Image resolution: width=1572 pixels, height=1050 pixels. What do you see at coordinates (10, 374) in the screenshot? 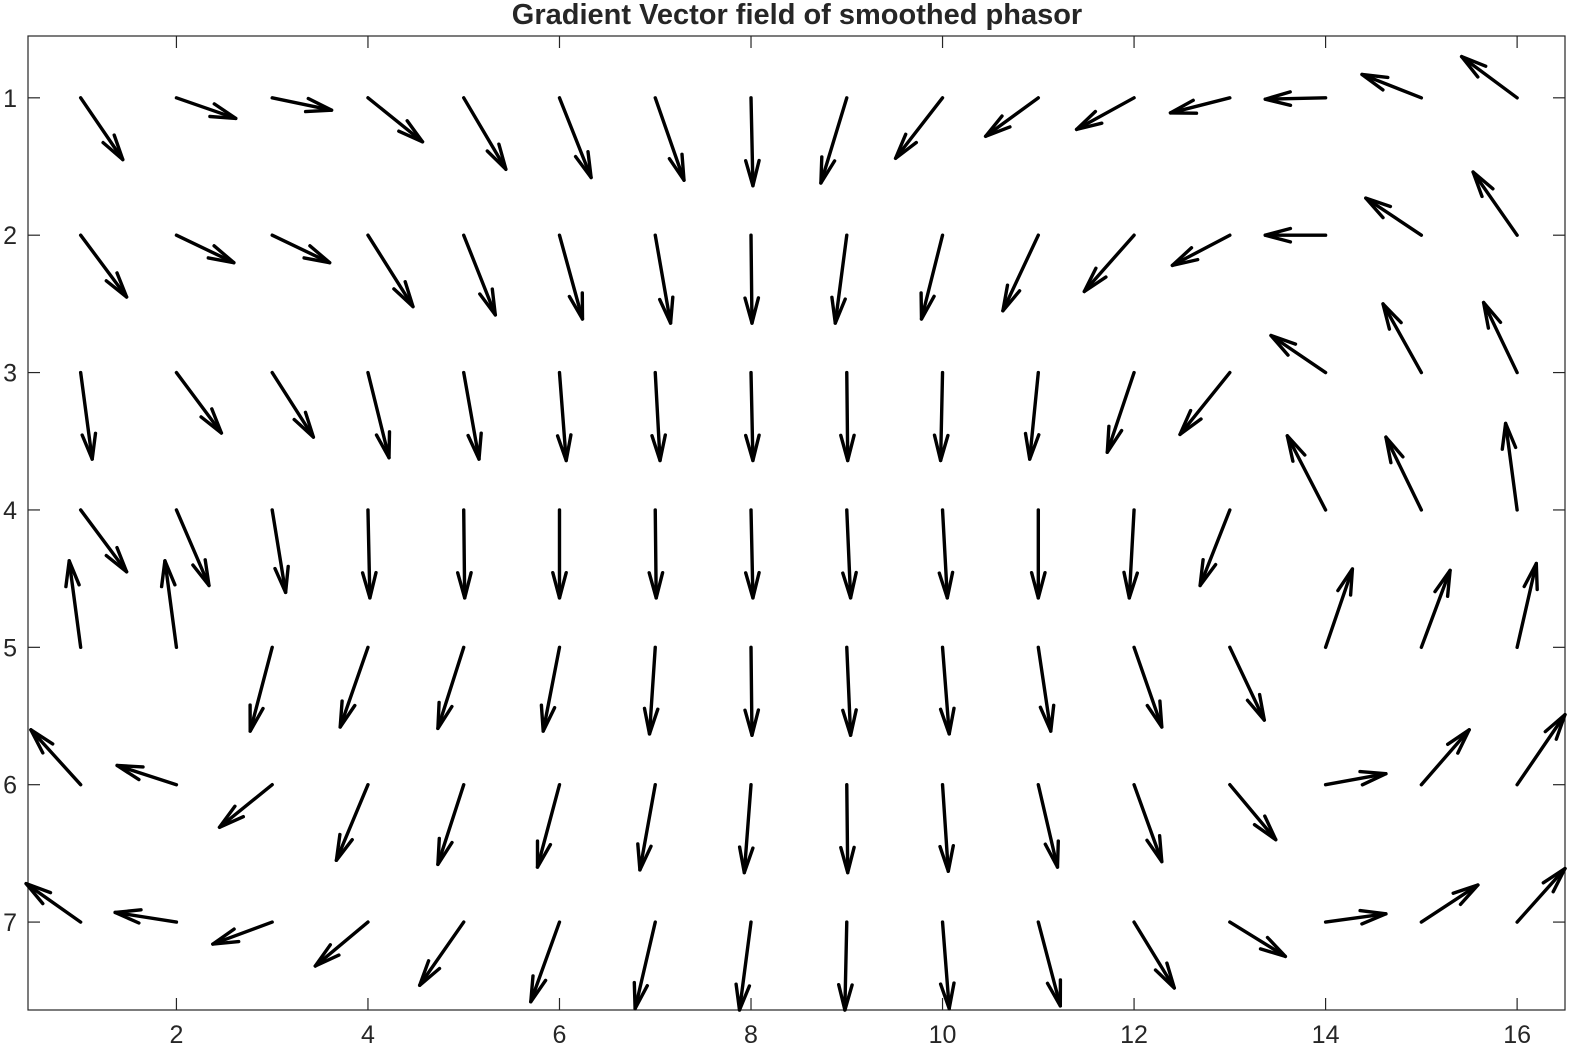
I see `y-tick-label: 3` at bounding box center [10, 374].